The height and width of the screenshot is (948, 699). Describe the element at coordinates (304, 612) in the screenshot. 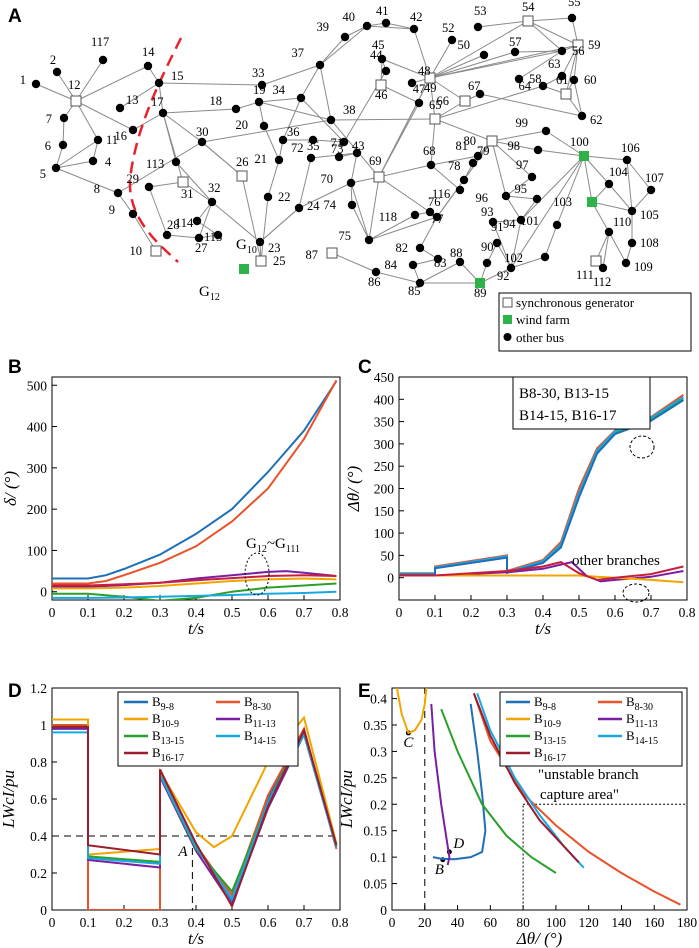

I see `x-tick-label: 0.7` at that location.